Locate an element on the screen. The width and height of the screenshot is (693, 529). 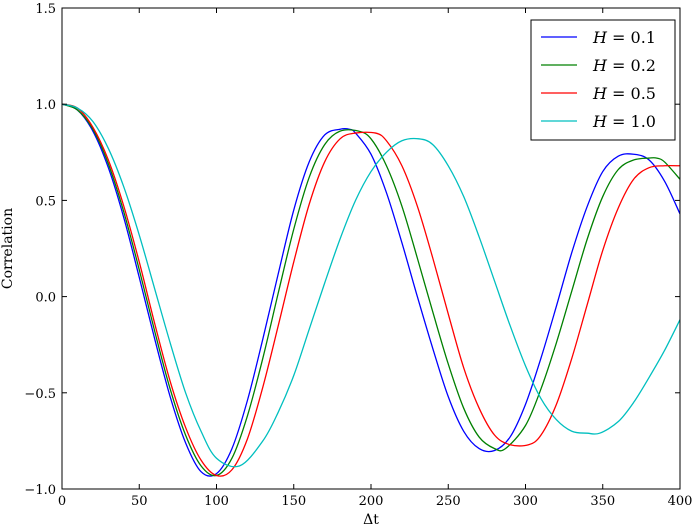
y-tick-label: 0.5 is located at coordinates (45, 201).